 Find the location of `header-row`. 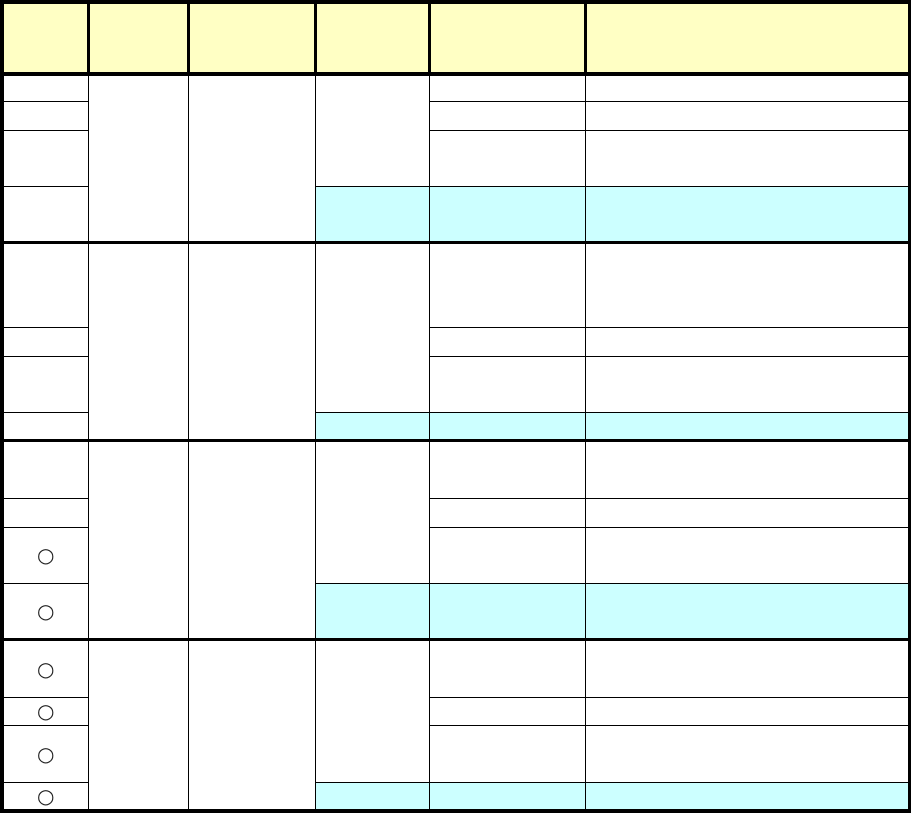

header-row is located at coordinates (455, 38).